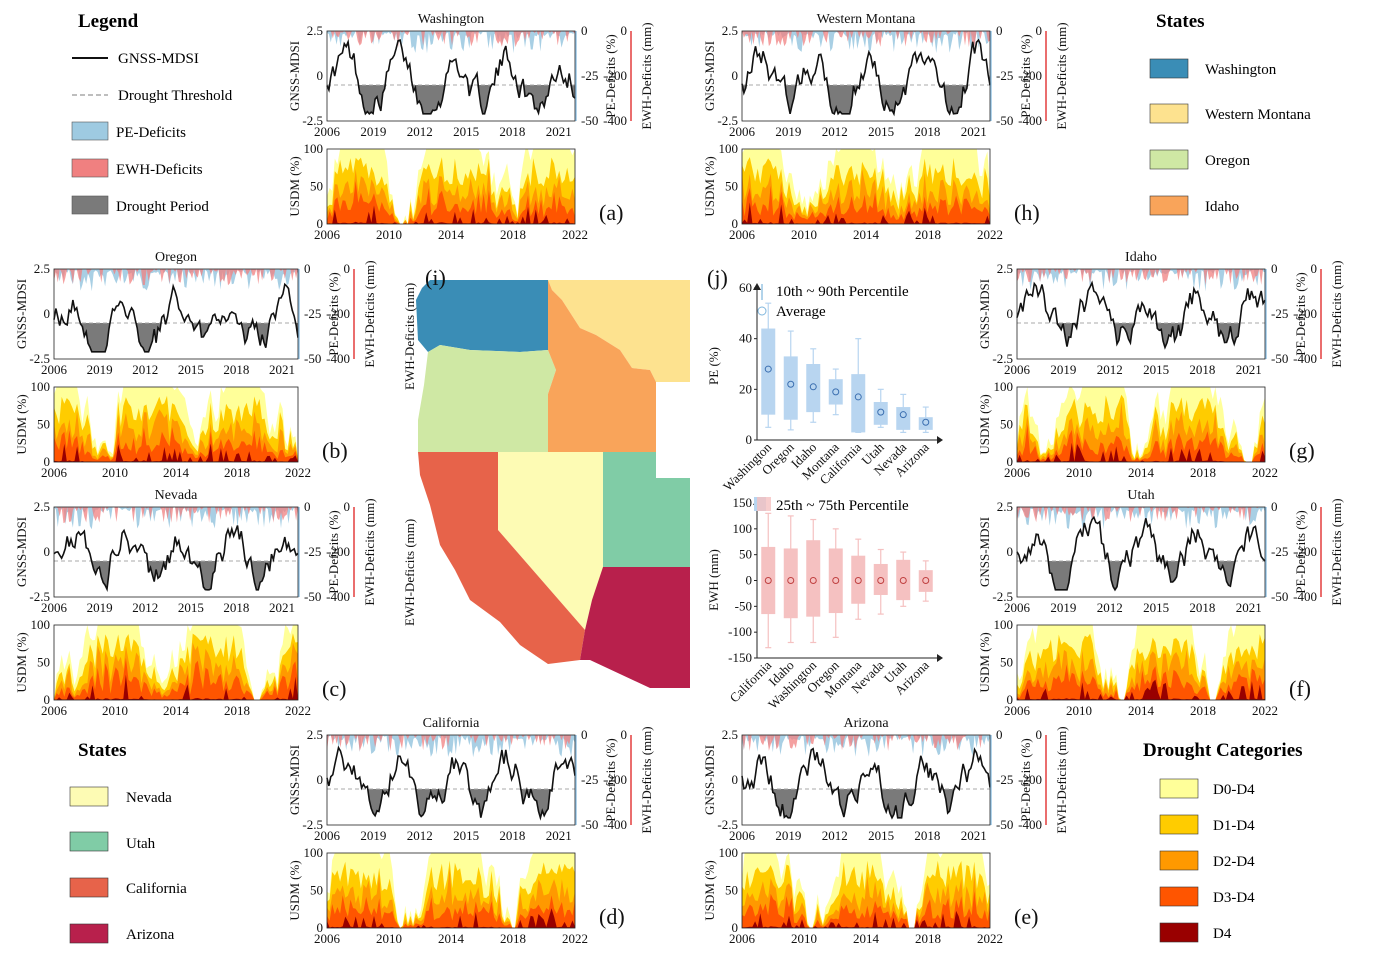 The image size is (1386, 959). I want to click on usdm-ylabel: USDM (%), so click(709, 186).